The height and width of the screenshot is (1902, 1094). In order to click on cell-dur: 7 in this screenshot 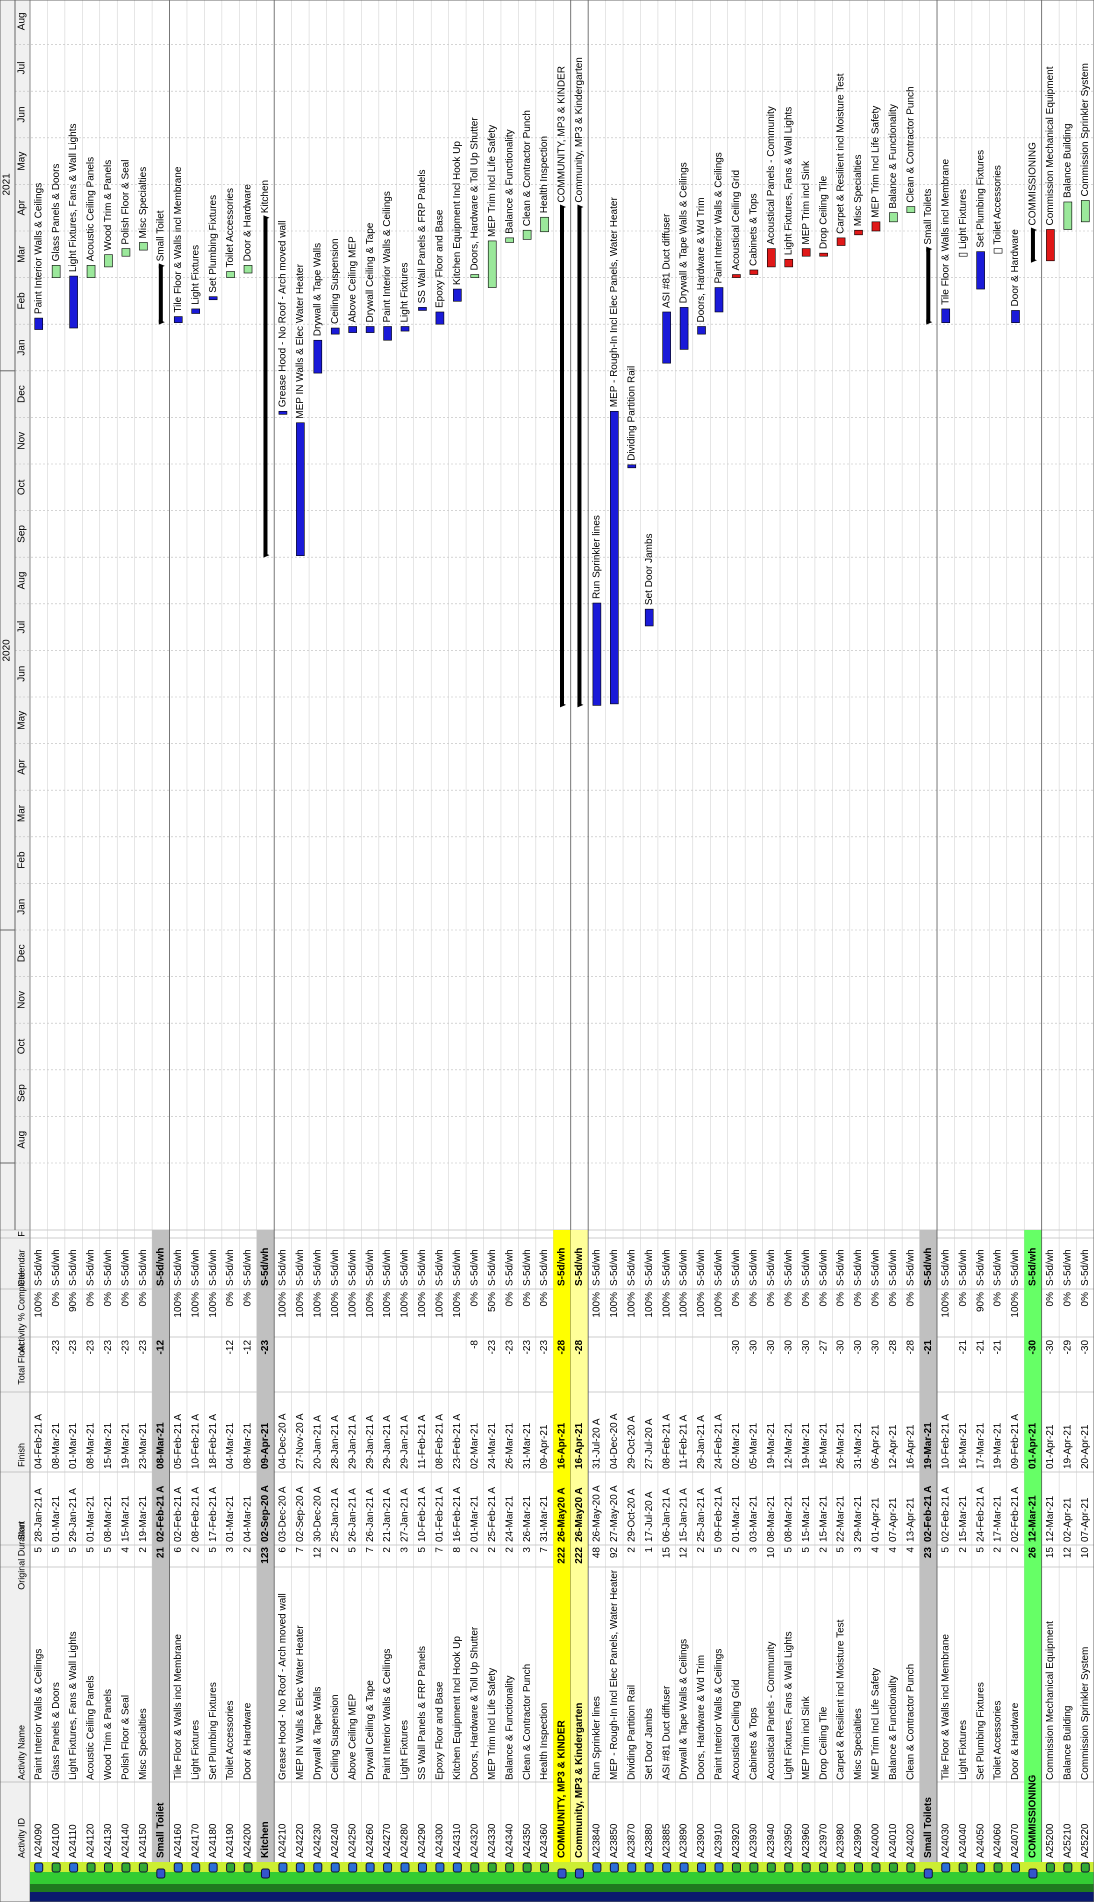, I will do `click(300, 1550)`.